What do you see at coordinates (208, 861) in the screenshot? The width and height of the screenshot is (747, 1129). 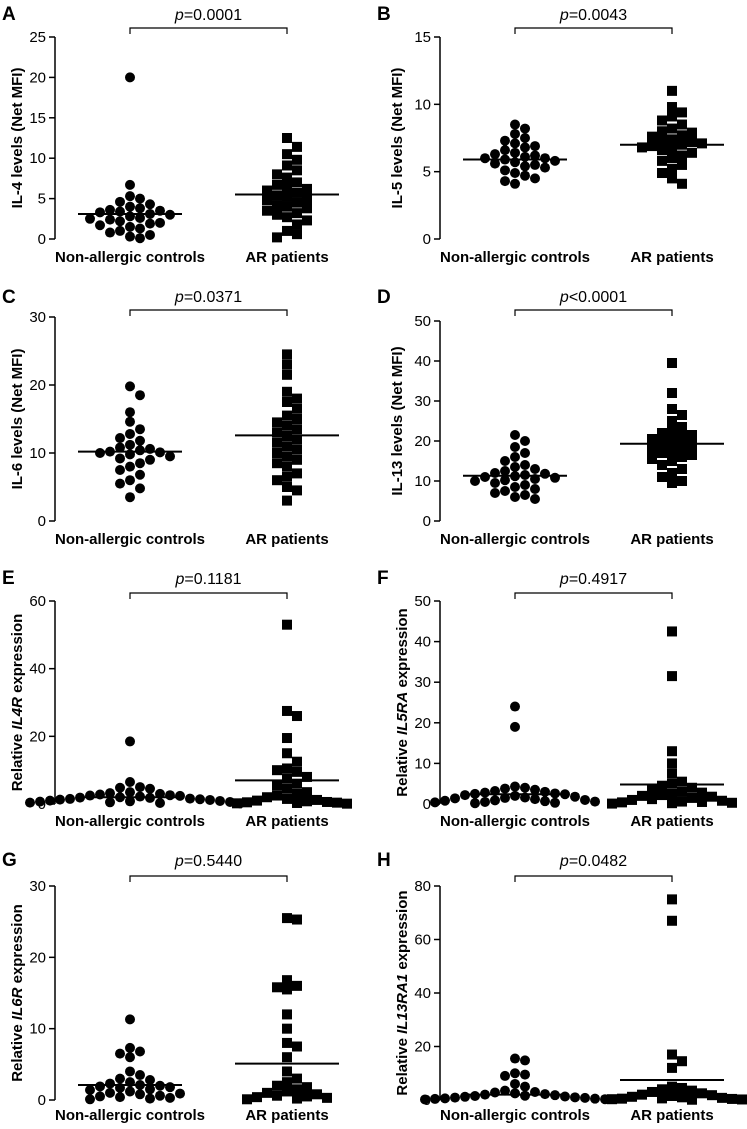 I see `p-value-label: p=0.5440` at bounding box center [208, 861].